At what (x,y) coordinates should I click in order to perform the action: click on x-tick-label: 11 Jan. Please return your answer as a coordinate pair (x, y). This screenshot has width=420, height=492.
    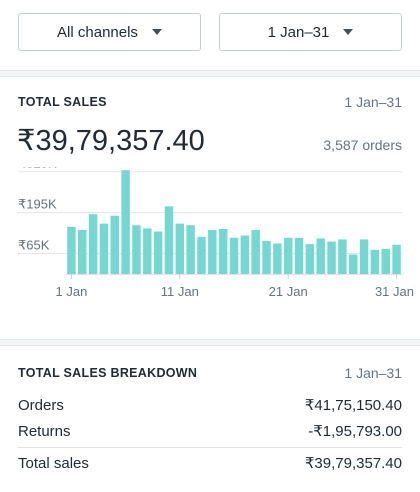
    Looking at the image, I should click on (180, 291).